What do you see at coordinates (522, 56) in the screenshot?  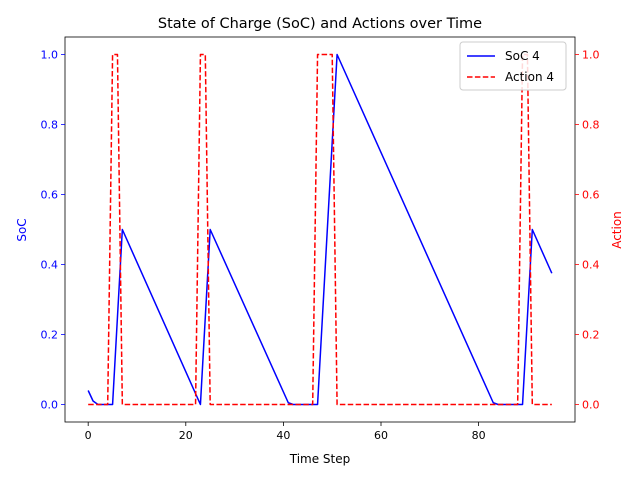 I see `legend-label-soc: SoC 4` at bounding box center [522, 56].